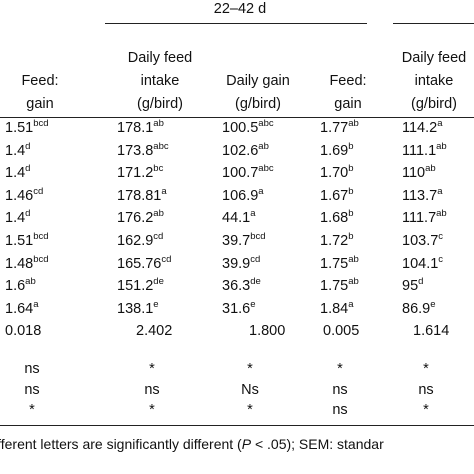 This screenshot has height=474, width=474. What do you see at coordinates (244, 240) in the screenshot?
I see `cell: 39.7bcd` at bounding box center [244, 240].